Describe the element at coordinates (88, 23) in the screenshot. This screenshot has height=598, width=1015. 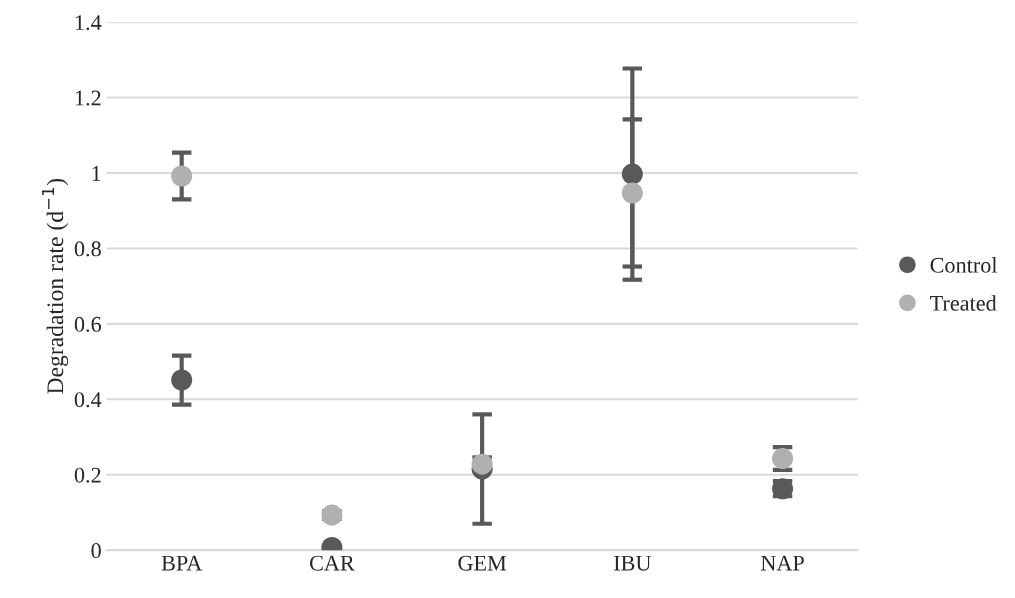
I see `y-tick-label: 1.4` at that location.